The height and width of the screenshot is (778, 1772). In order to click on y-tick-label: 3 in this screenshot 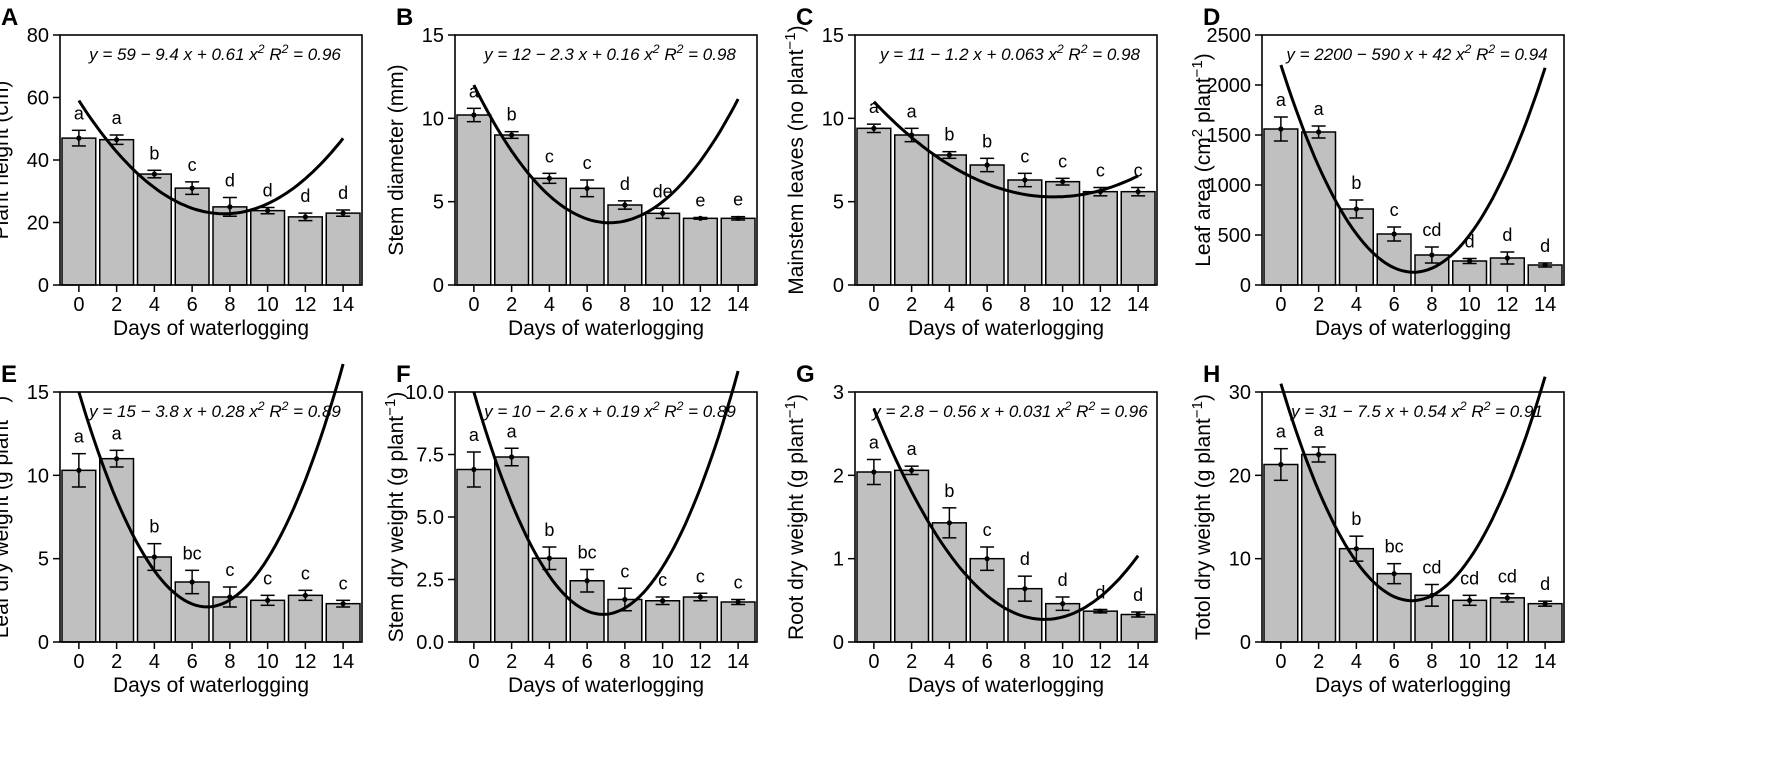, I will do `click(838, 393)`.